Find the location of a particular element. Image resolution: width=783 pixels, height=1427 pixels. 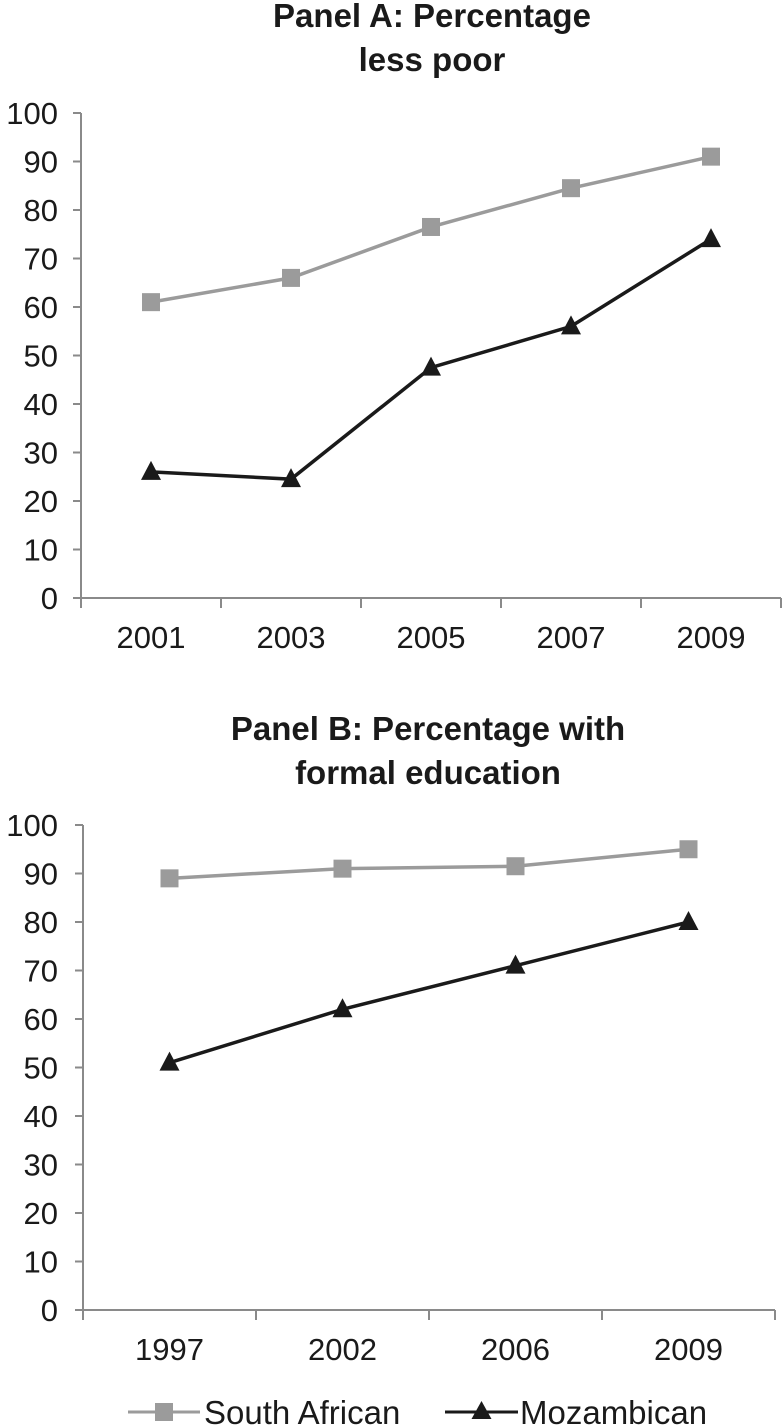

panel-a-y-tick-label: 10 is located at coordinates (41, 550).